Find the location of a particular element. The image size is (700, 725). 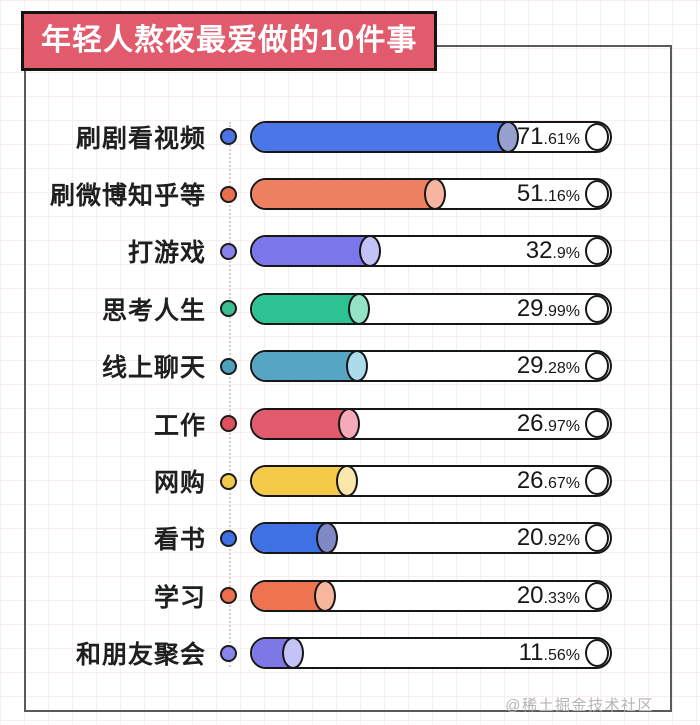

value-label: 20.33% is located at coordinates (548, 595).